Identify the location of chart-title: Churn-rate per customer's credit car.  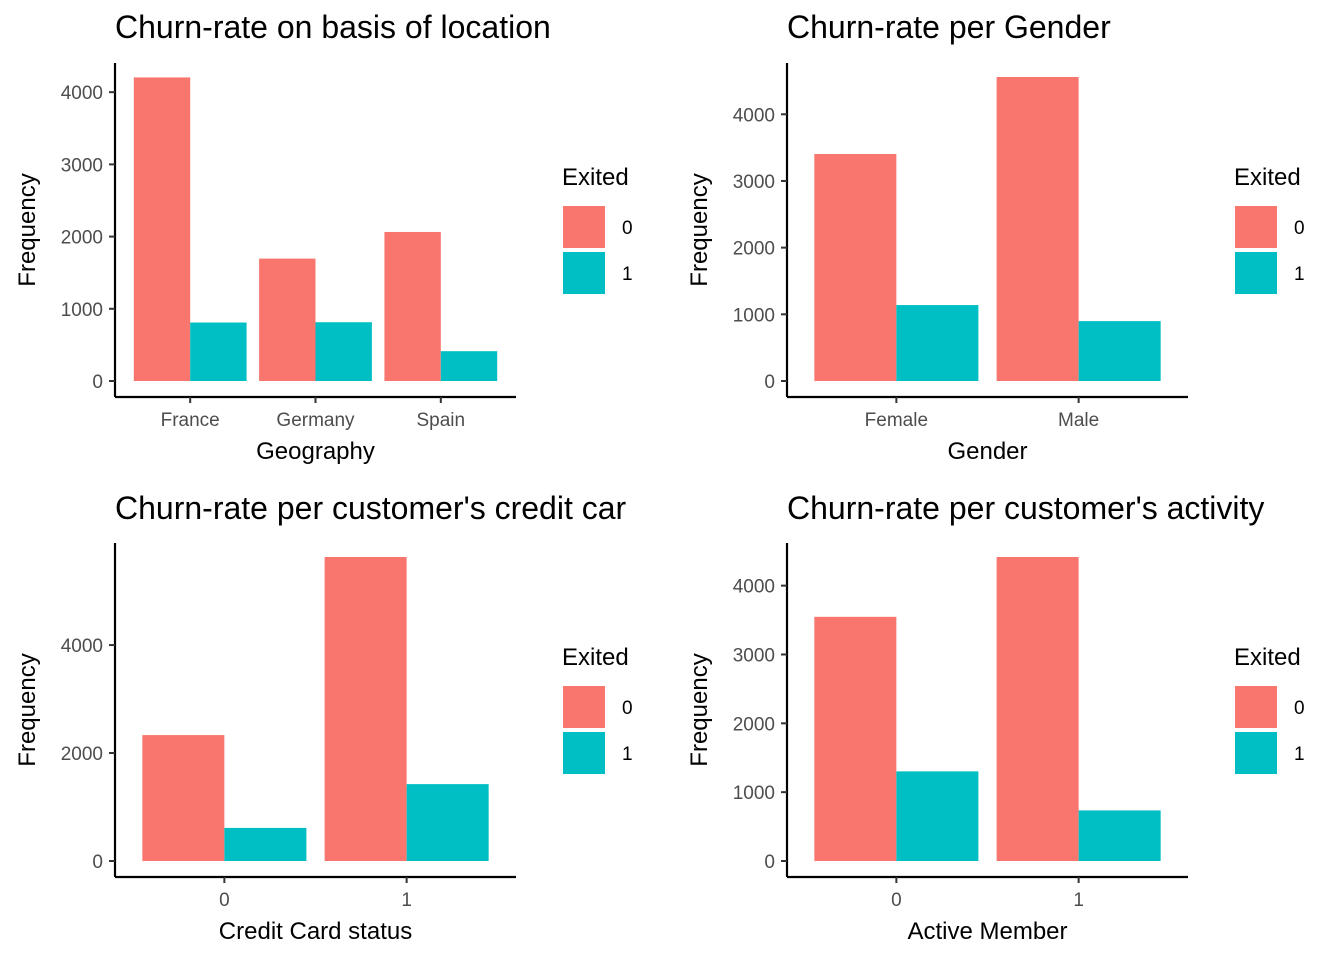
(371, 508).